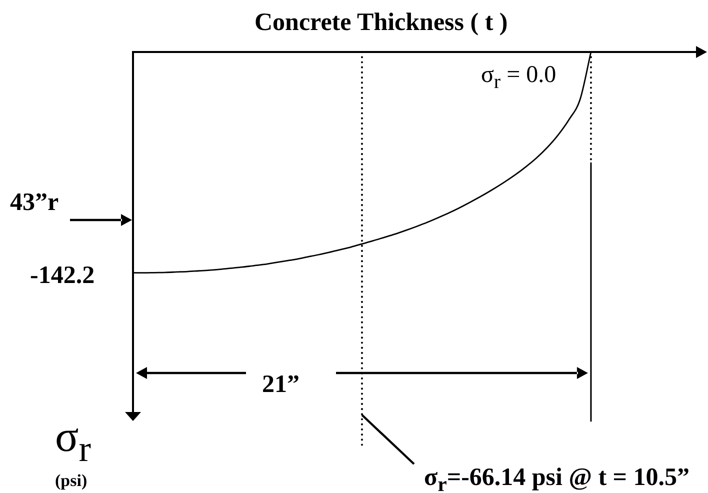 Image resolution: width=708 pixels, height=493 pixels. What do you see at coordinates (62, 275) in the screenshot?
I see `text: -142.2` at bounding box center [62, 275].